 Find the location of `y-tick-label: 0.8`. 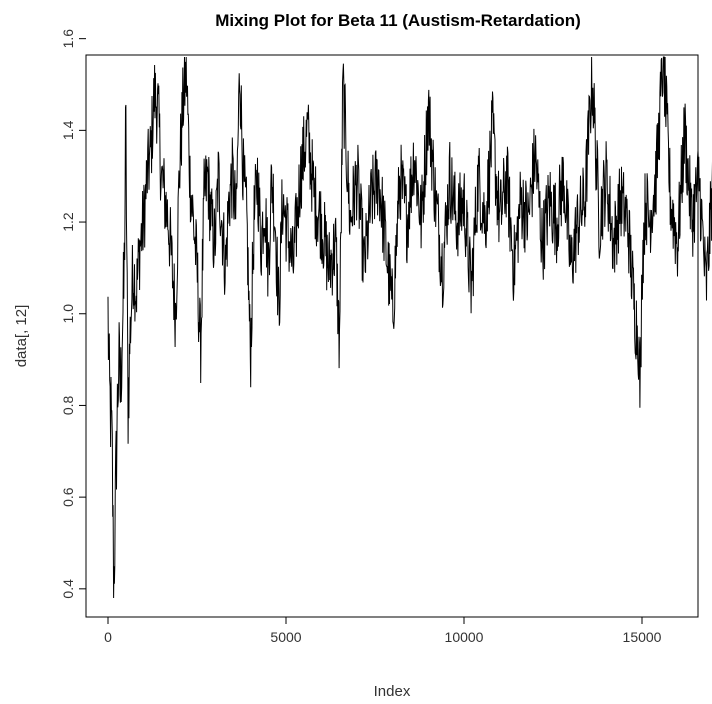

y-tick-label: 0.8 is located at coordinates (68, 405).